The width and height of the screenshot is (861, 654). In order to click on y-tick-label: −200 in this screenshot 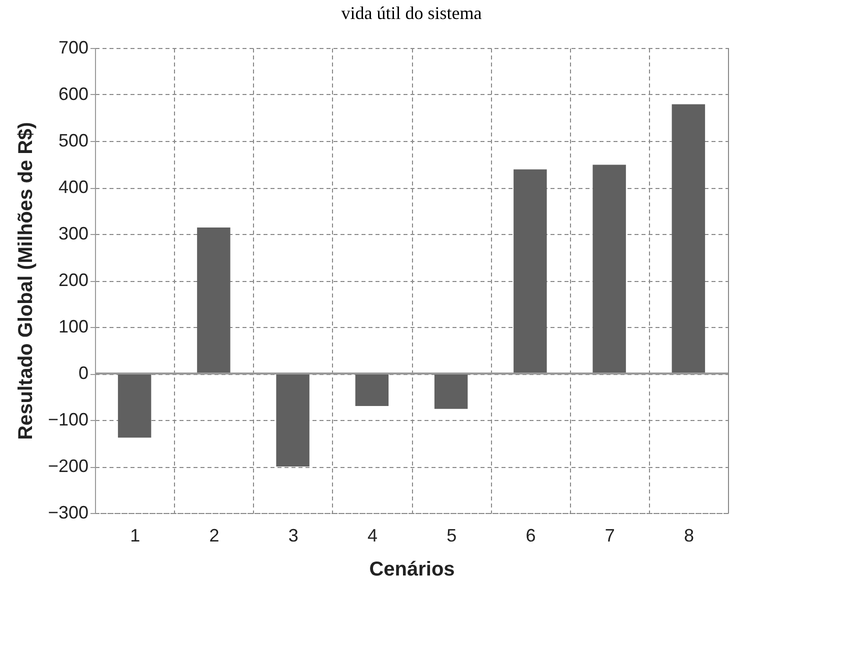, I will do `click(68, 466)`.